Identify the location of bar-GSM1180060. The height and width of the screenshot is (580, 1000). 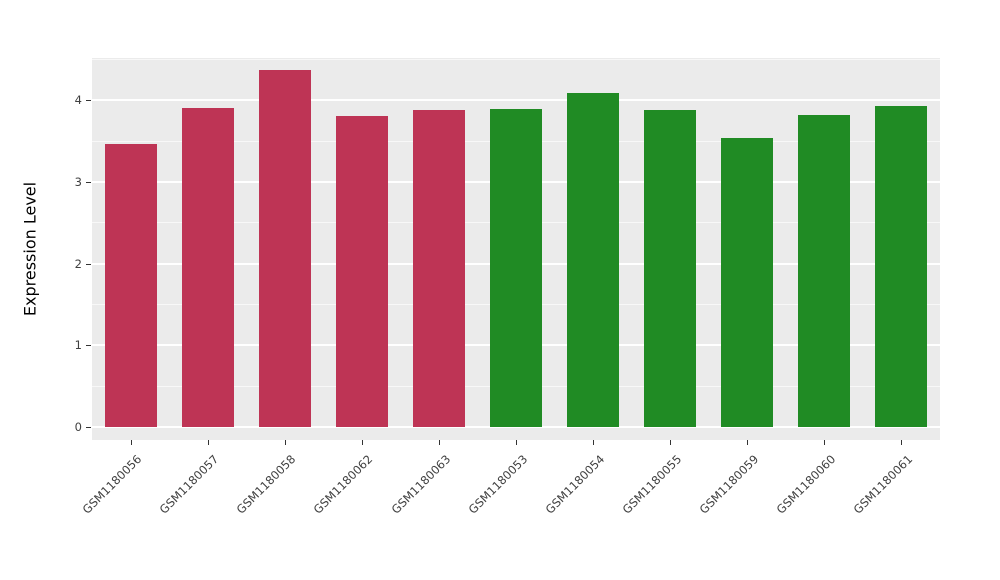
(824, 271).